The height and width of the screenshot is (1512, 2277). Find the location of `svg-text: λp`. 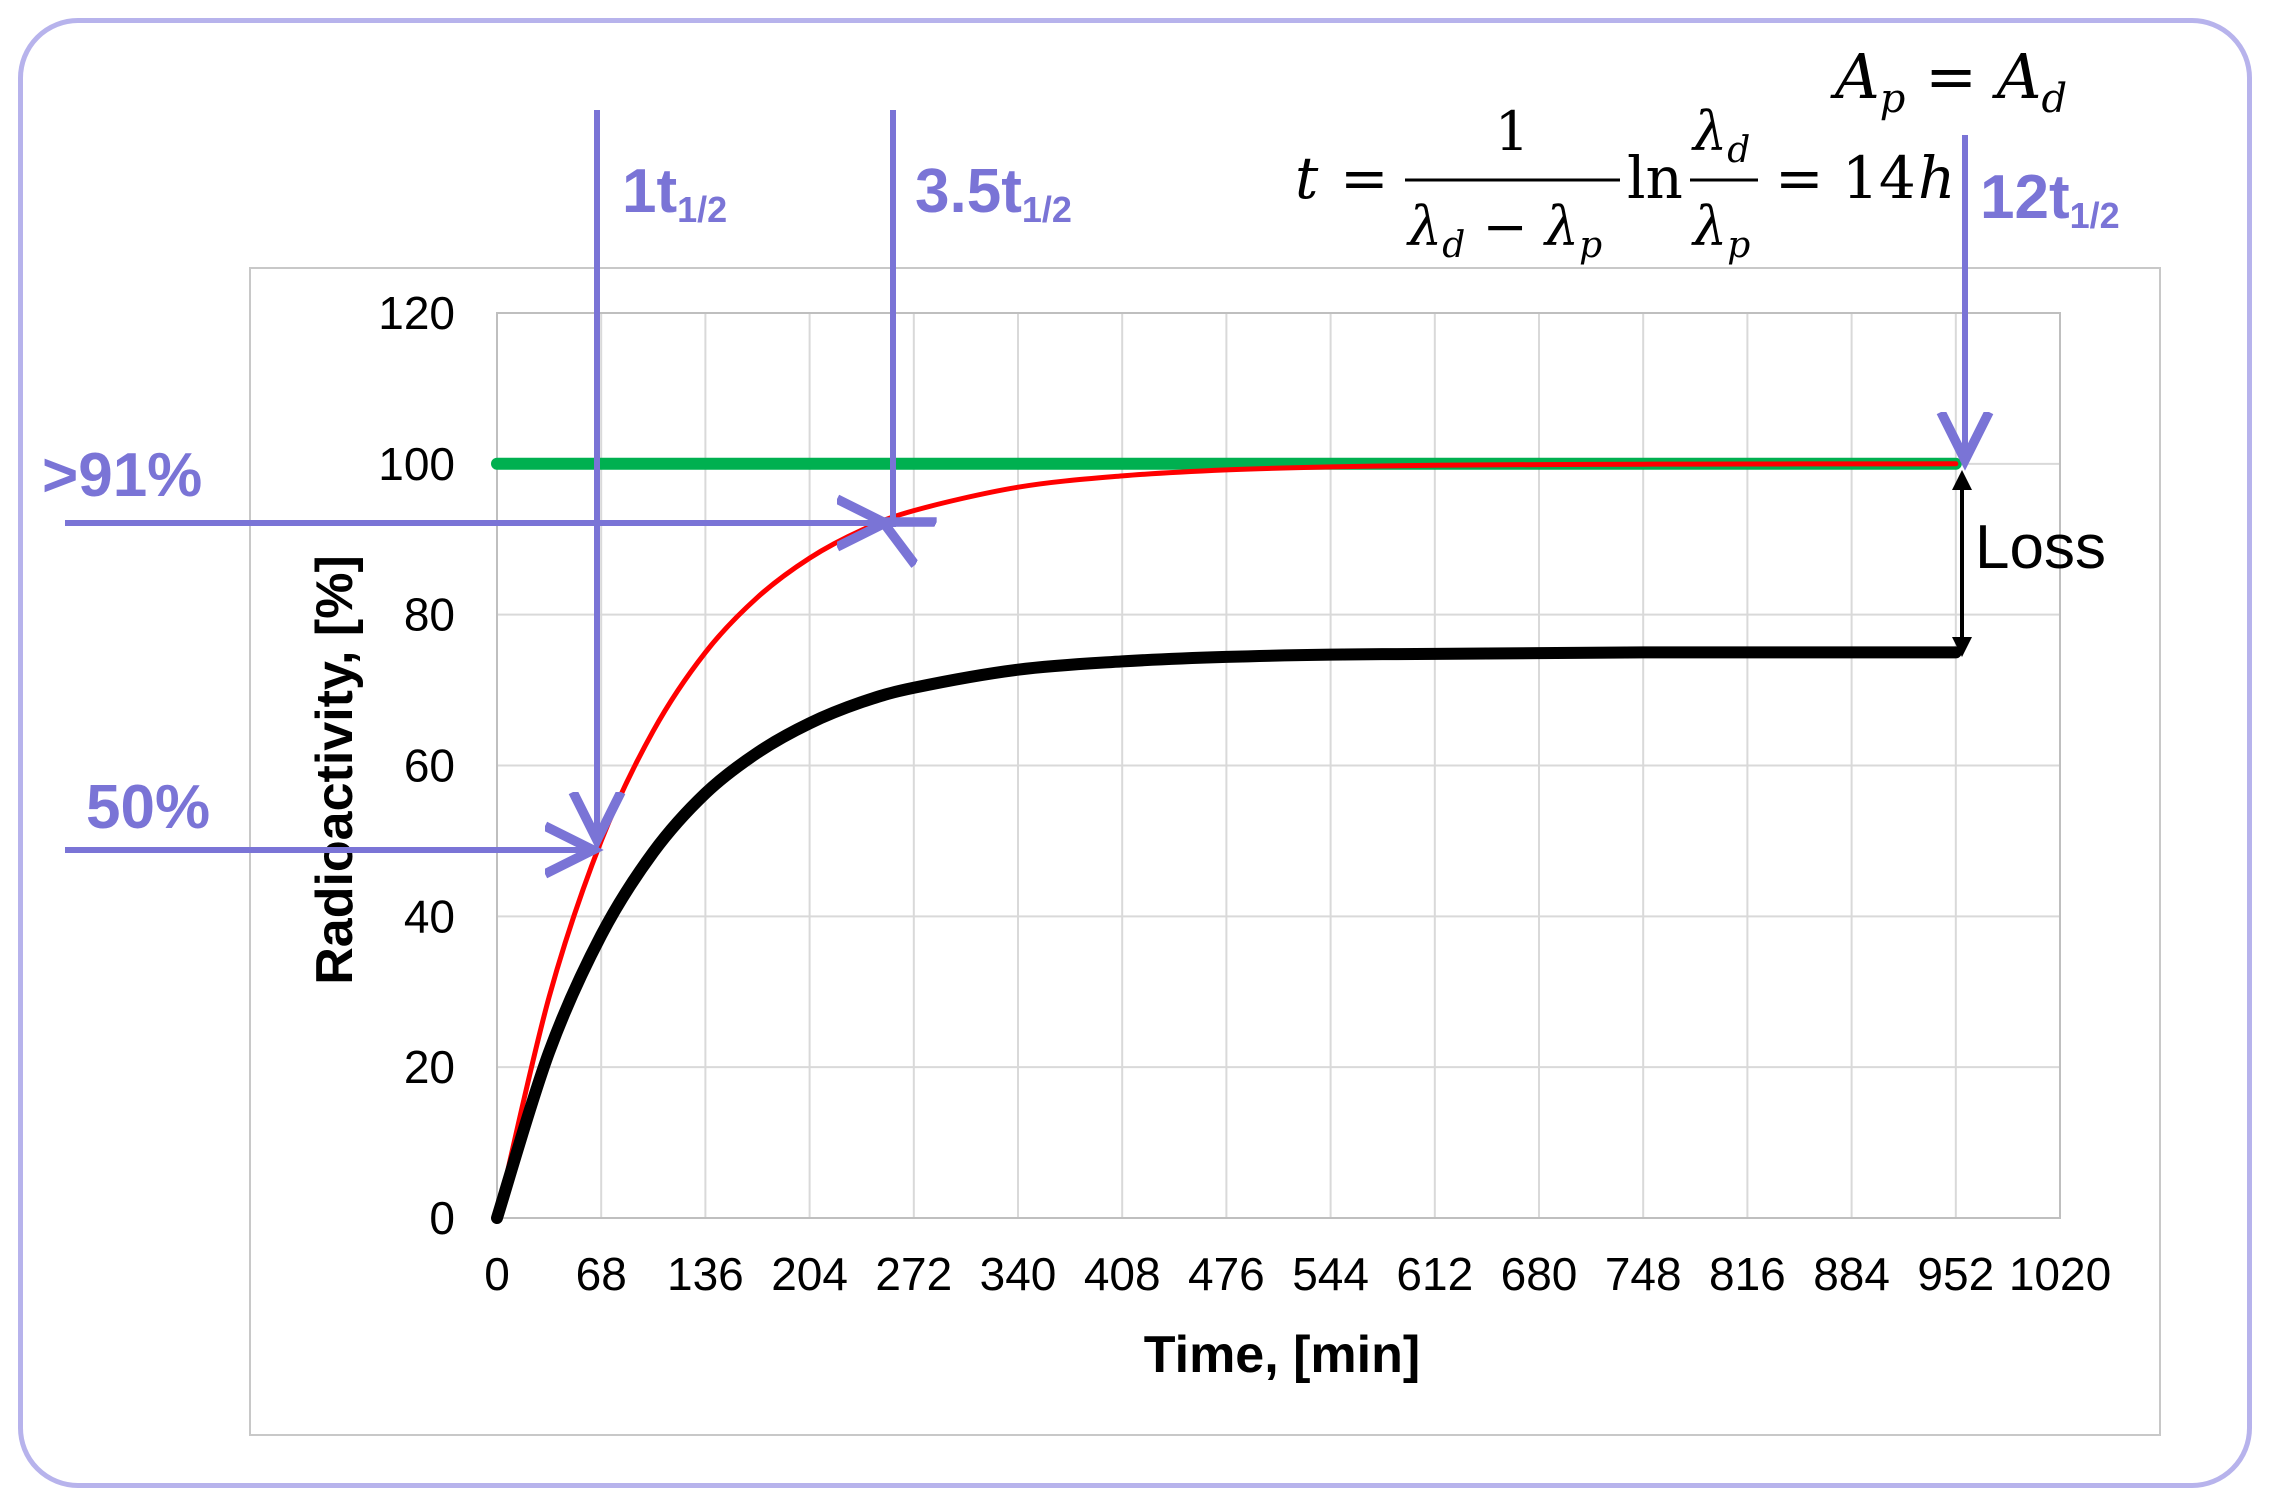

svg-text: λp is located at coordinates (1720, 230).